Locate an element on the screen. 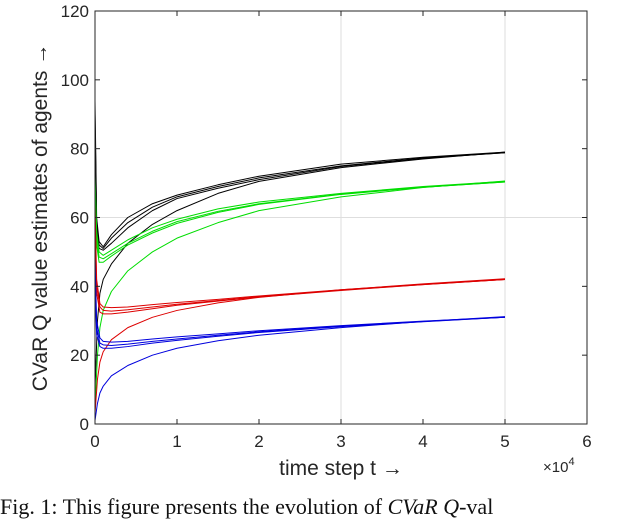 Image resolution: width=630 pixels, height=520 pixels. y-tick-label: 80 is located at coordinates (79, 149).